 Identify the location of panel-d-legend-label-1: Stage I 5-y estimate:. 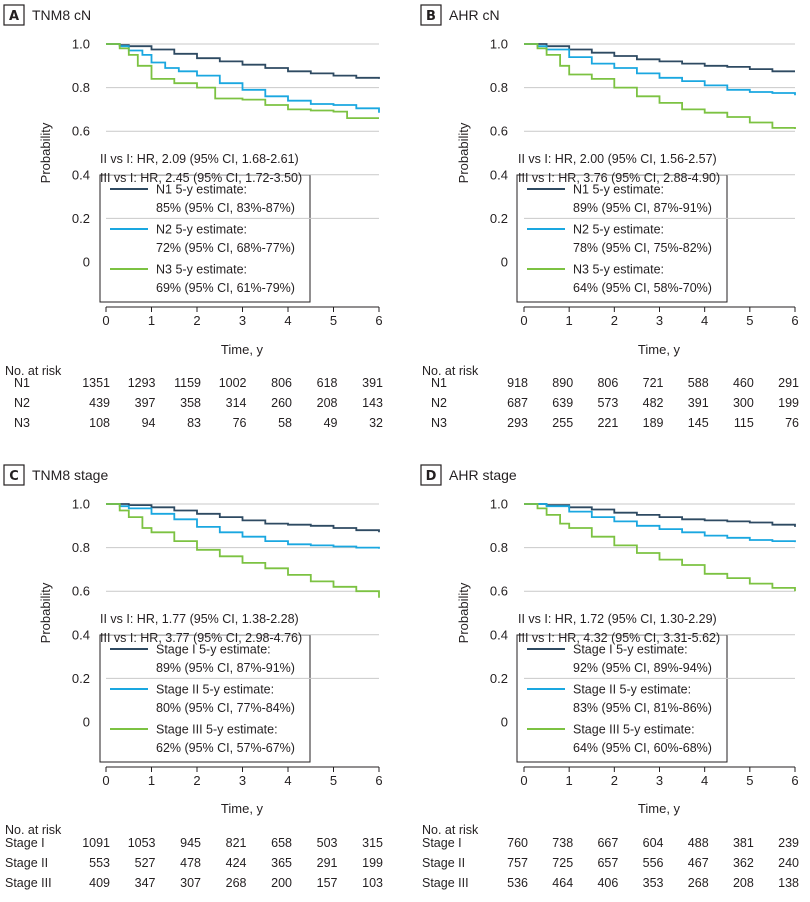
(630, 650).